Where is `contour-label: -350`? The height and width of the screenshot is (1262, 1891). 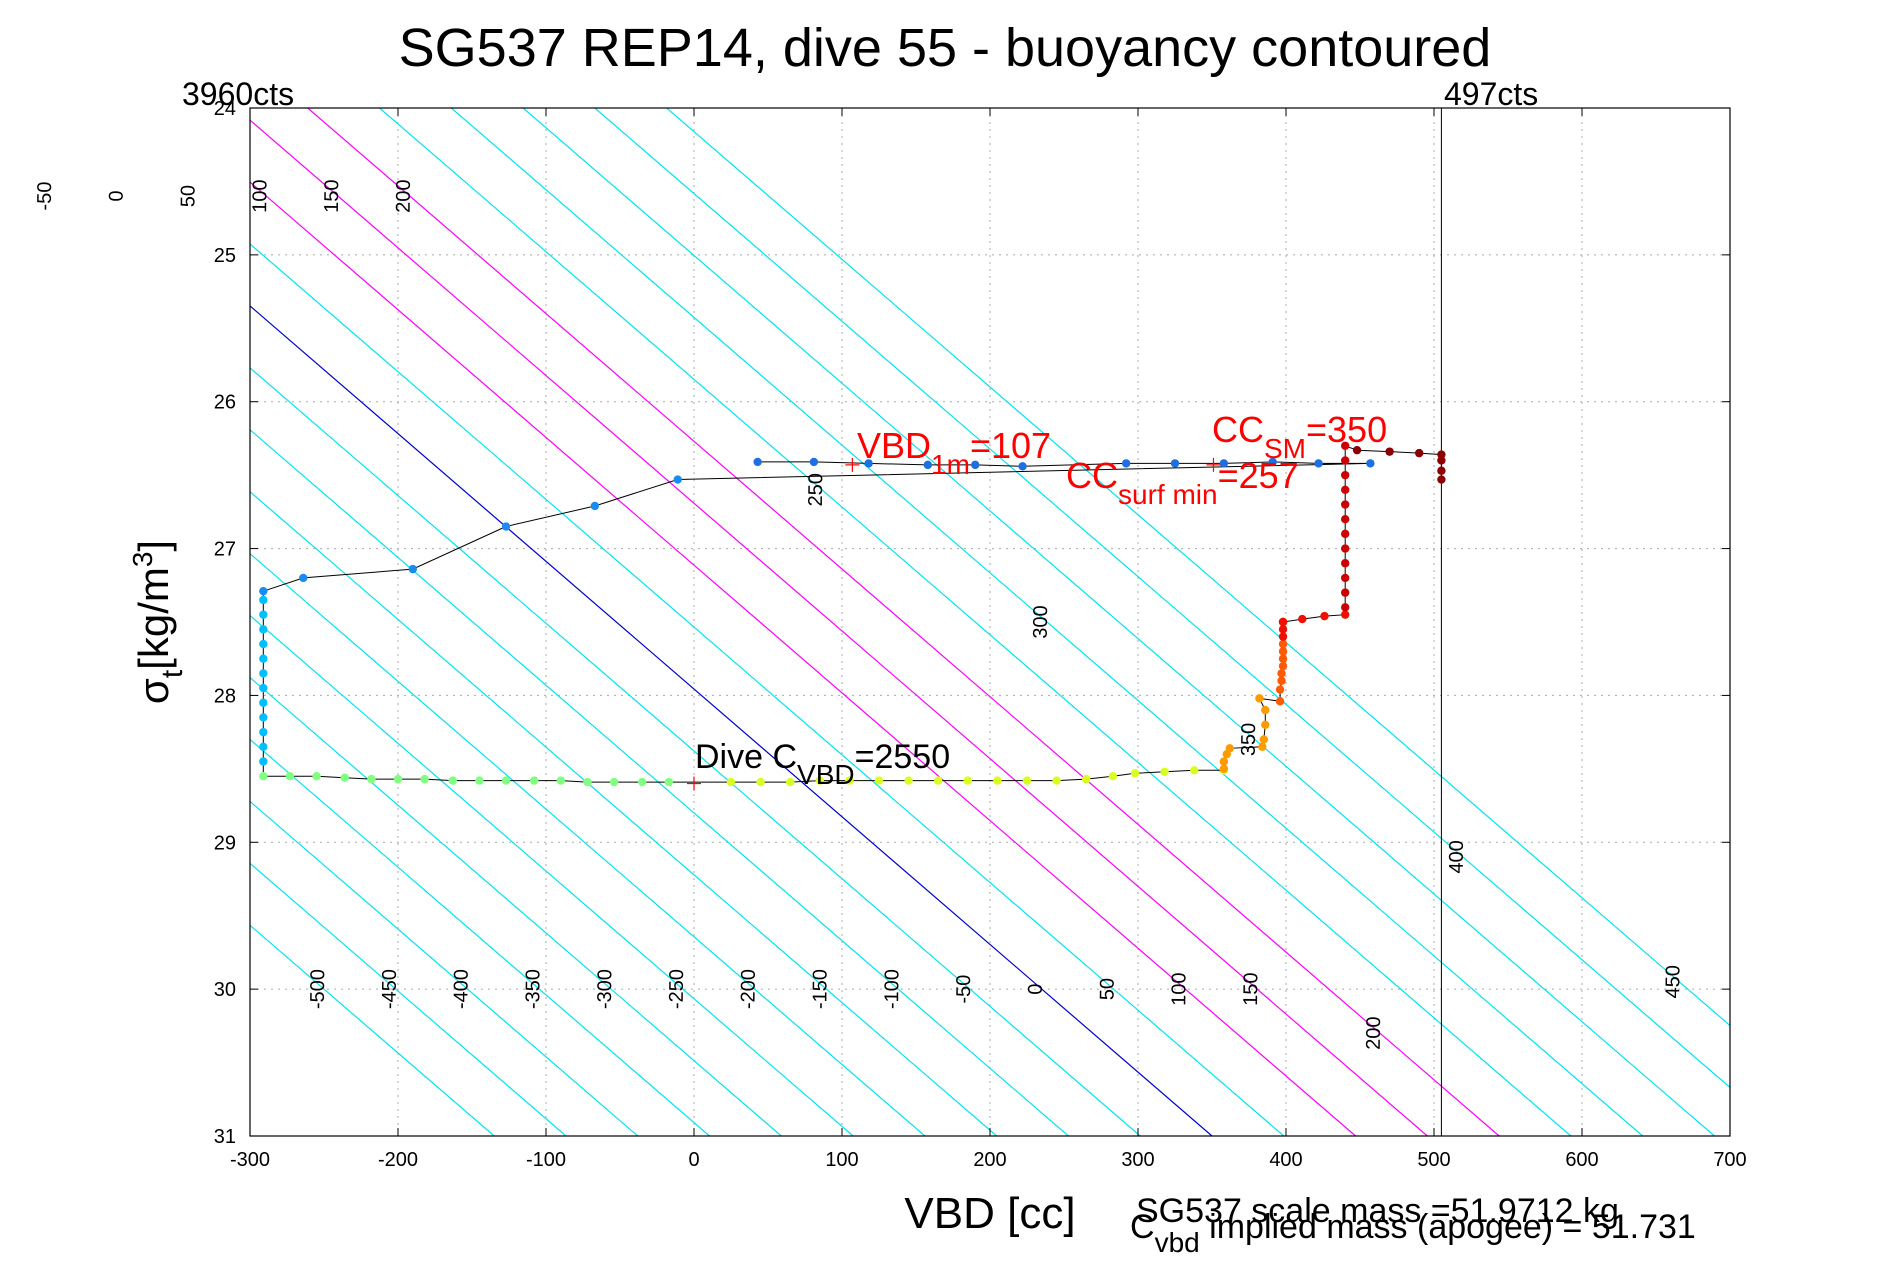 contour-label: -350 is located at coordinates (533, 989).